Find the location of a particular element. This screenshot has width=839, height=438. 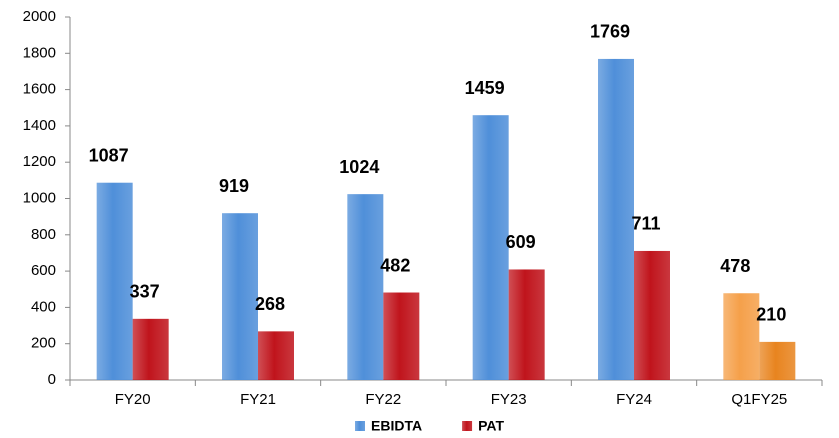

value-label: 919 is located at coordinates (234, 186).